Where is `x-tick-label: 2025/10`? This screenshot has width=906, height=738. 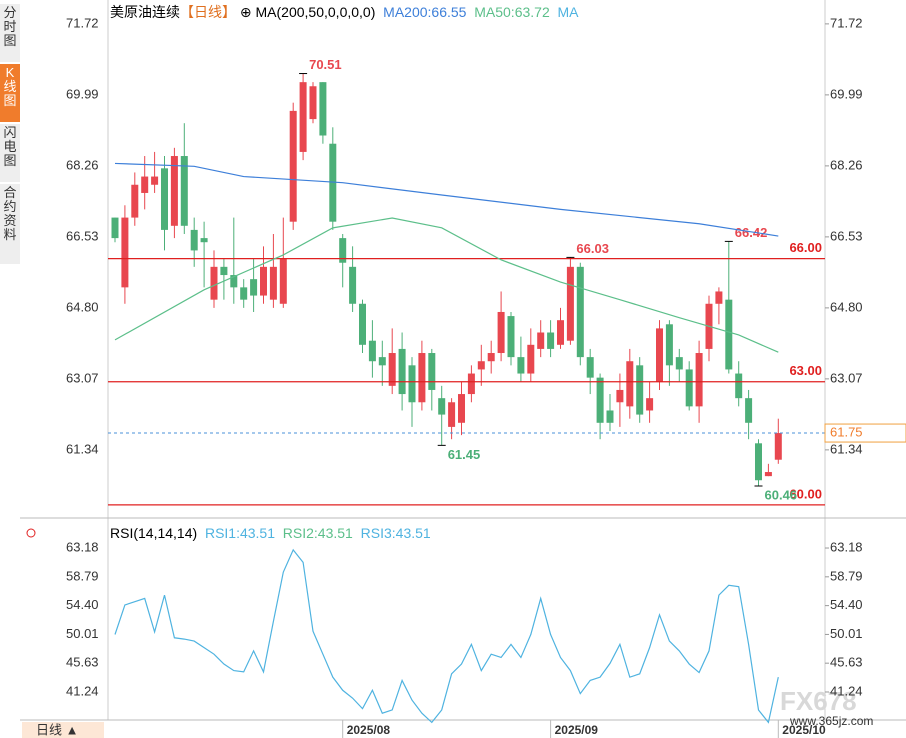 x-tick-label: 2025/10 is located at coordinates (804, 730).